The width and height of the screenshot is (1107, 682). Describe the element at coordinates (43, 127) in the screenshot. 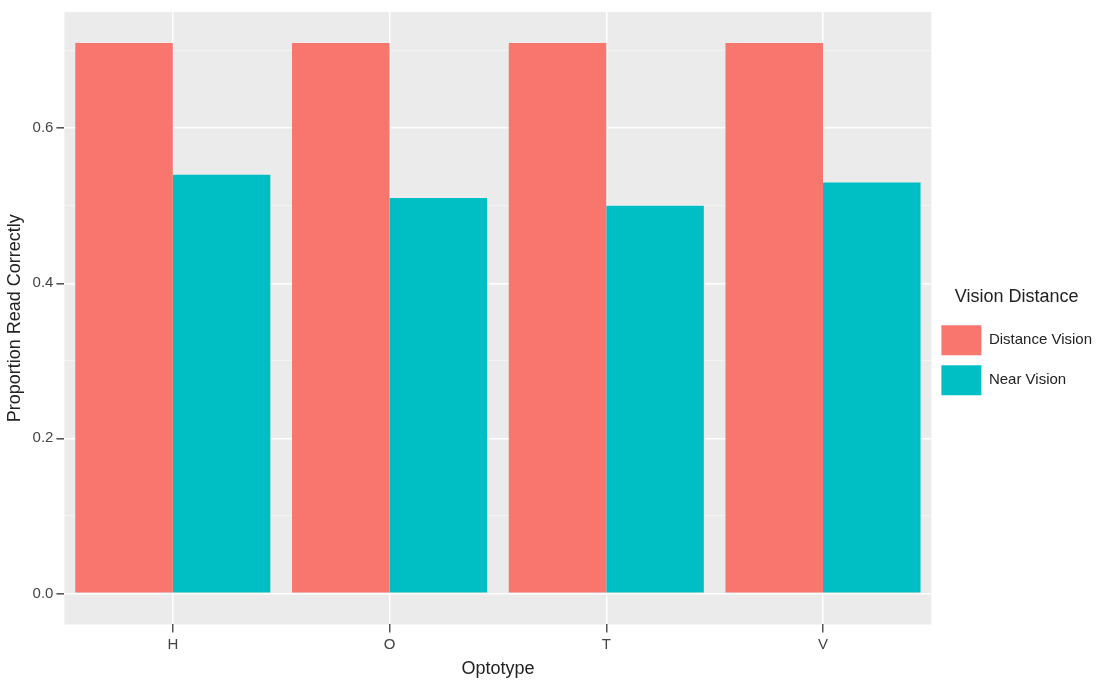

I see `y-tick-label: 0.6` at that location.